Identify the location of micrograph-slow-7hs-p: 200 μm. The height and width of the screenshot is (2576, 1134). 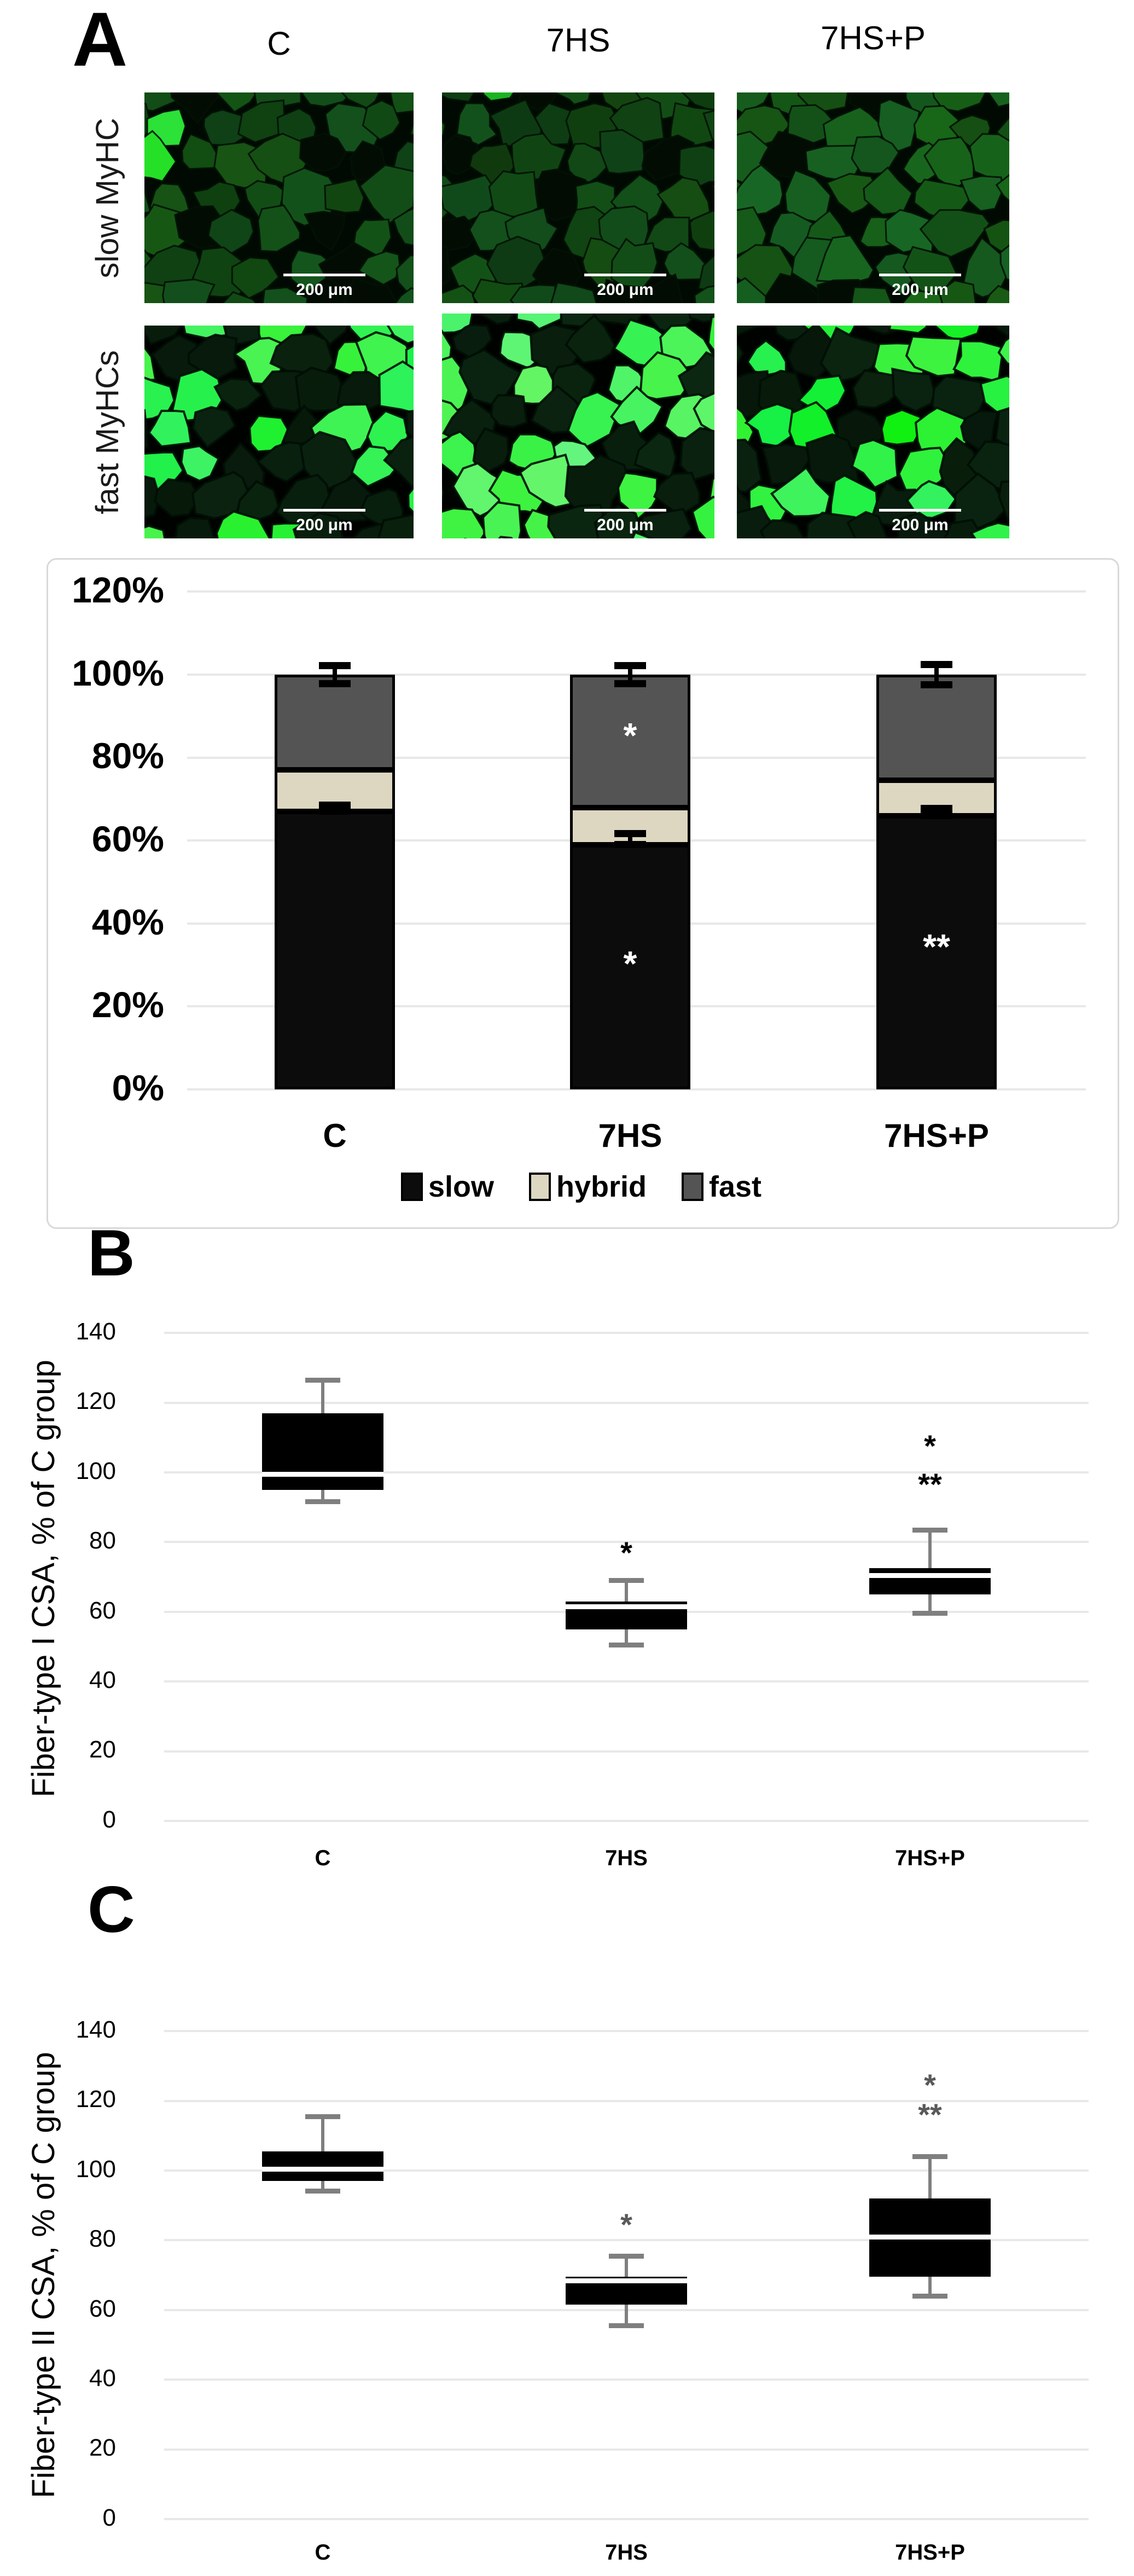
(873, 198).